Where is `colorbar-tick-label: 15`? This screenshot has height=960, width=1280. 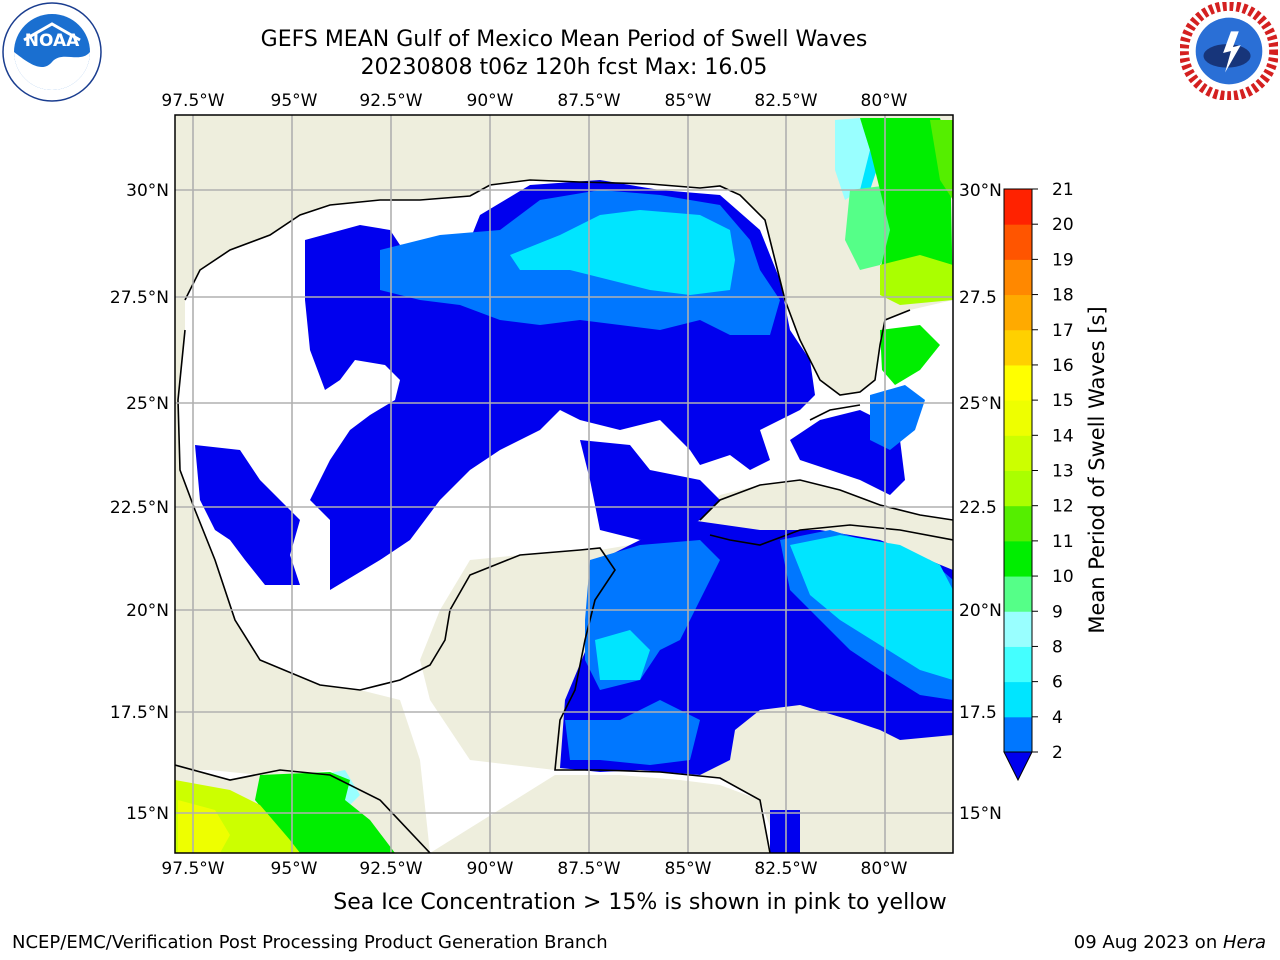 colorbar-tick-label: 15 is located at coordinates (1063, 401).